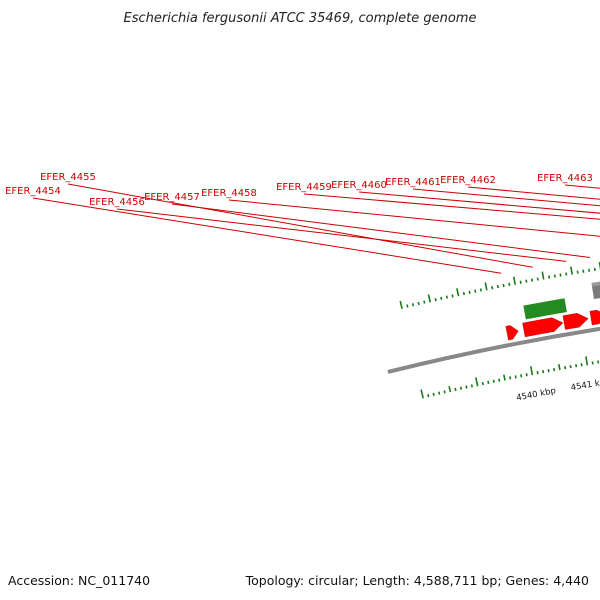 The height and width of the screenshot is (600, 600). I want to click on gene-label: EFER_4459, so click(304, 187).